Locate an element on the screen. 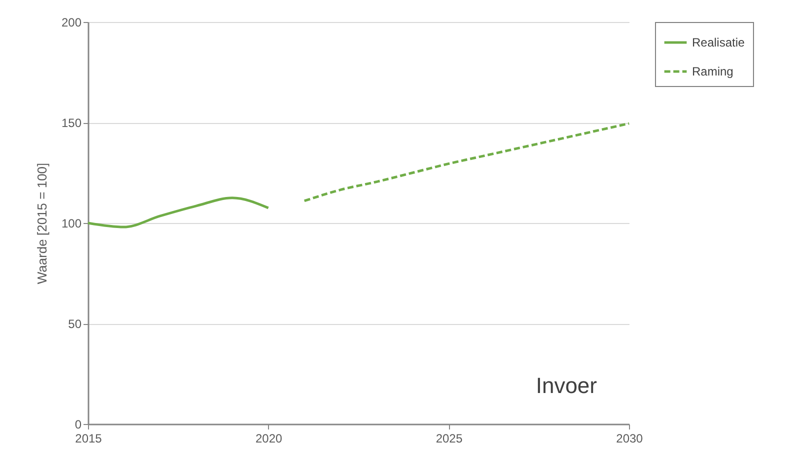 The height and width of the screenshot is (458, 807). y-tick-label: 100 is located at coordinates (71, 223).